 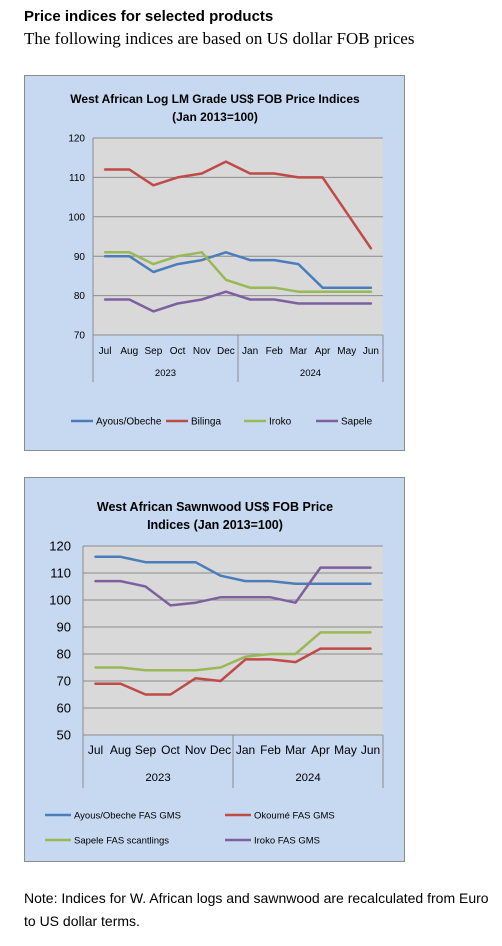 I want to click on log-chart-x-tick-label: Aug, so click(x=129, y=351).